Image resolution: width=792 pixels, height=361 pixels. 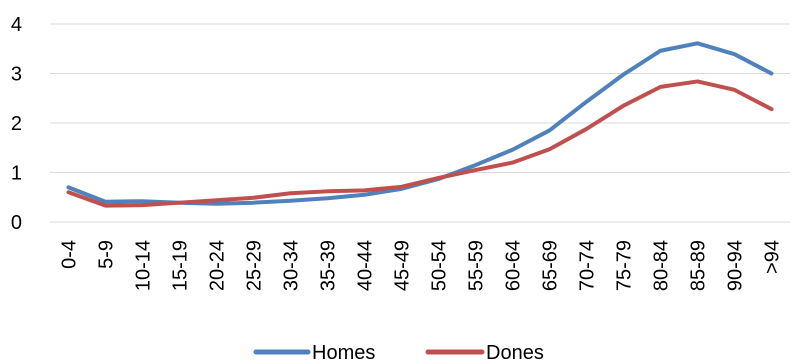 I want to click on x-tick-label: 35-39, so click(x=329, y=265).